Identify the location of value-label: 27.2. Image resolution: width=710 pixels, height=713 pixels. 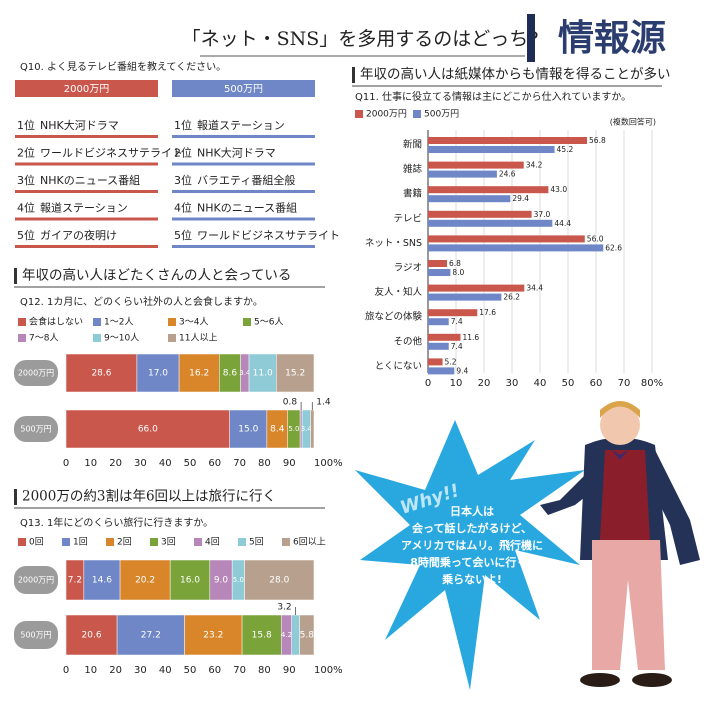
(151, 636).